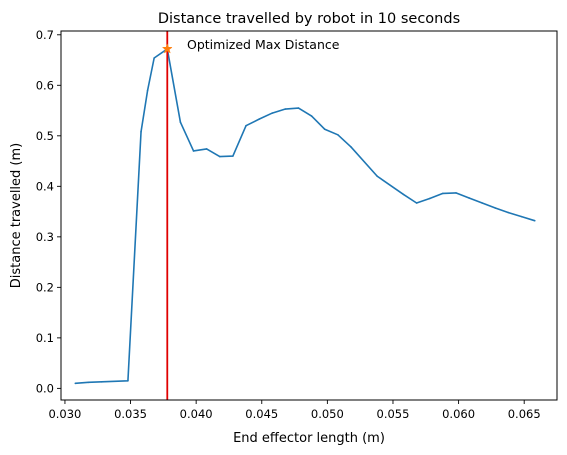 Image resolution: width=567 pixels, height=455 pixels. What do you see at coordinates (524, 414) in the screenshot?
I see `x-tick-label: 0.065` at bounding box center [524, 414].